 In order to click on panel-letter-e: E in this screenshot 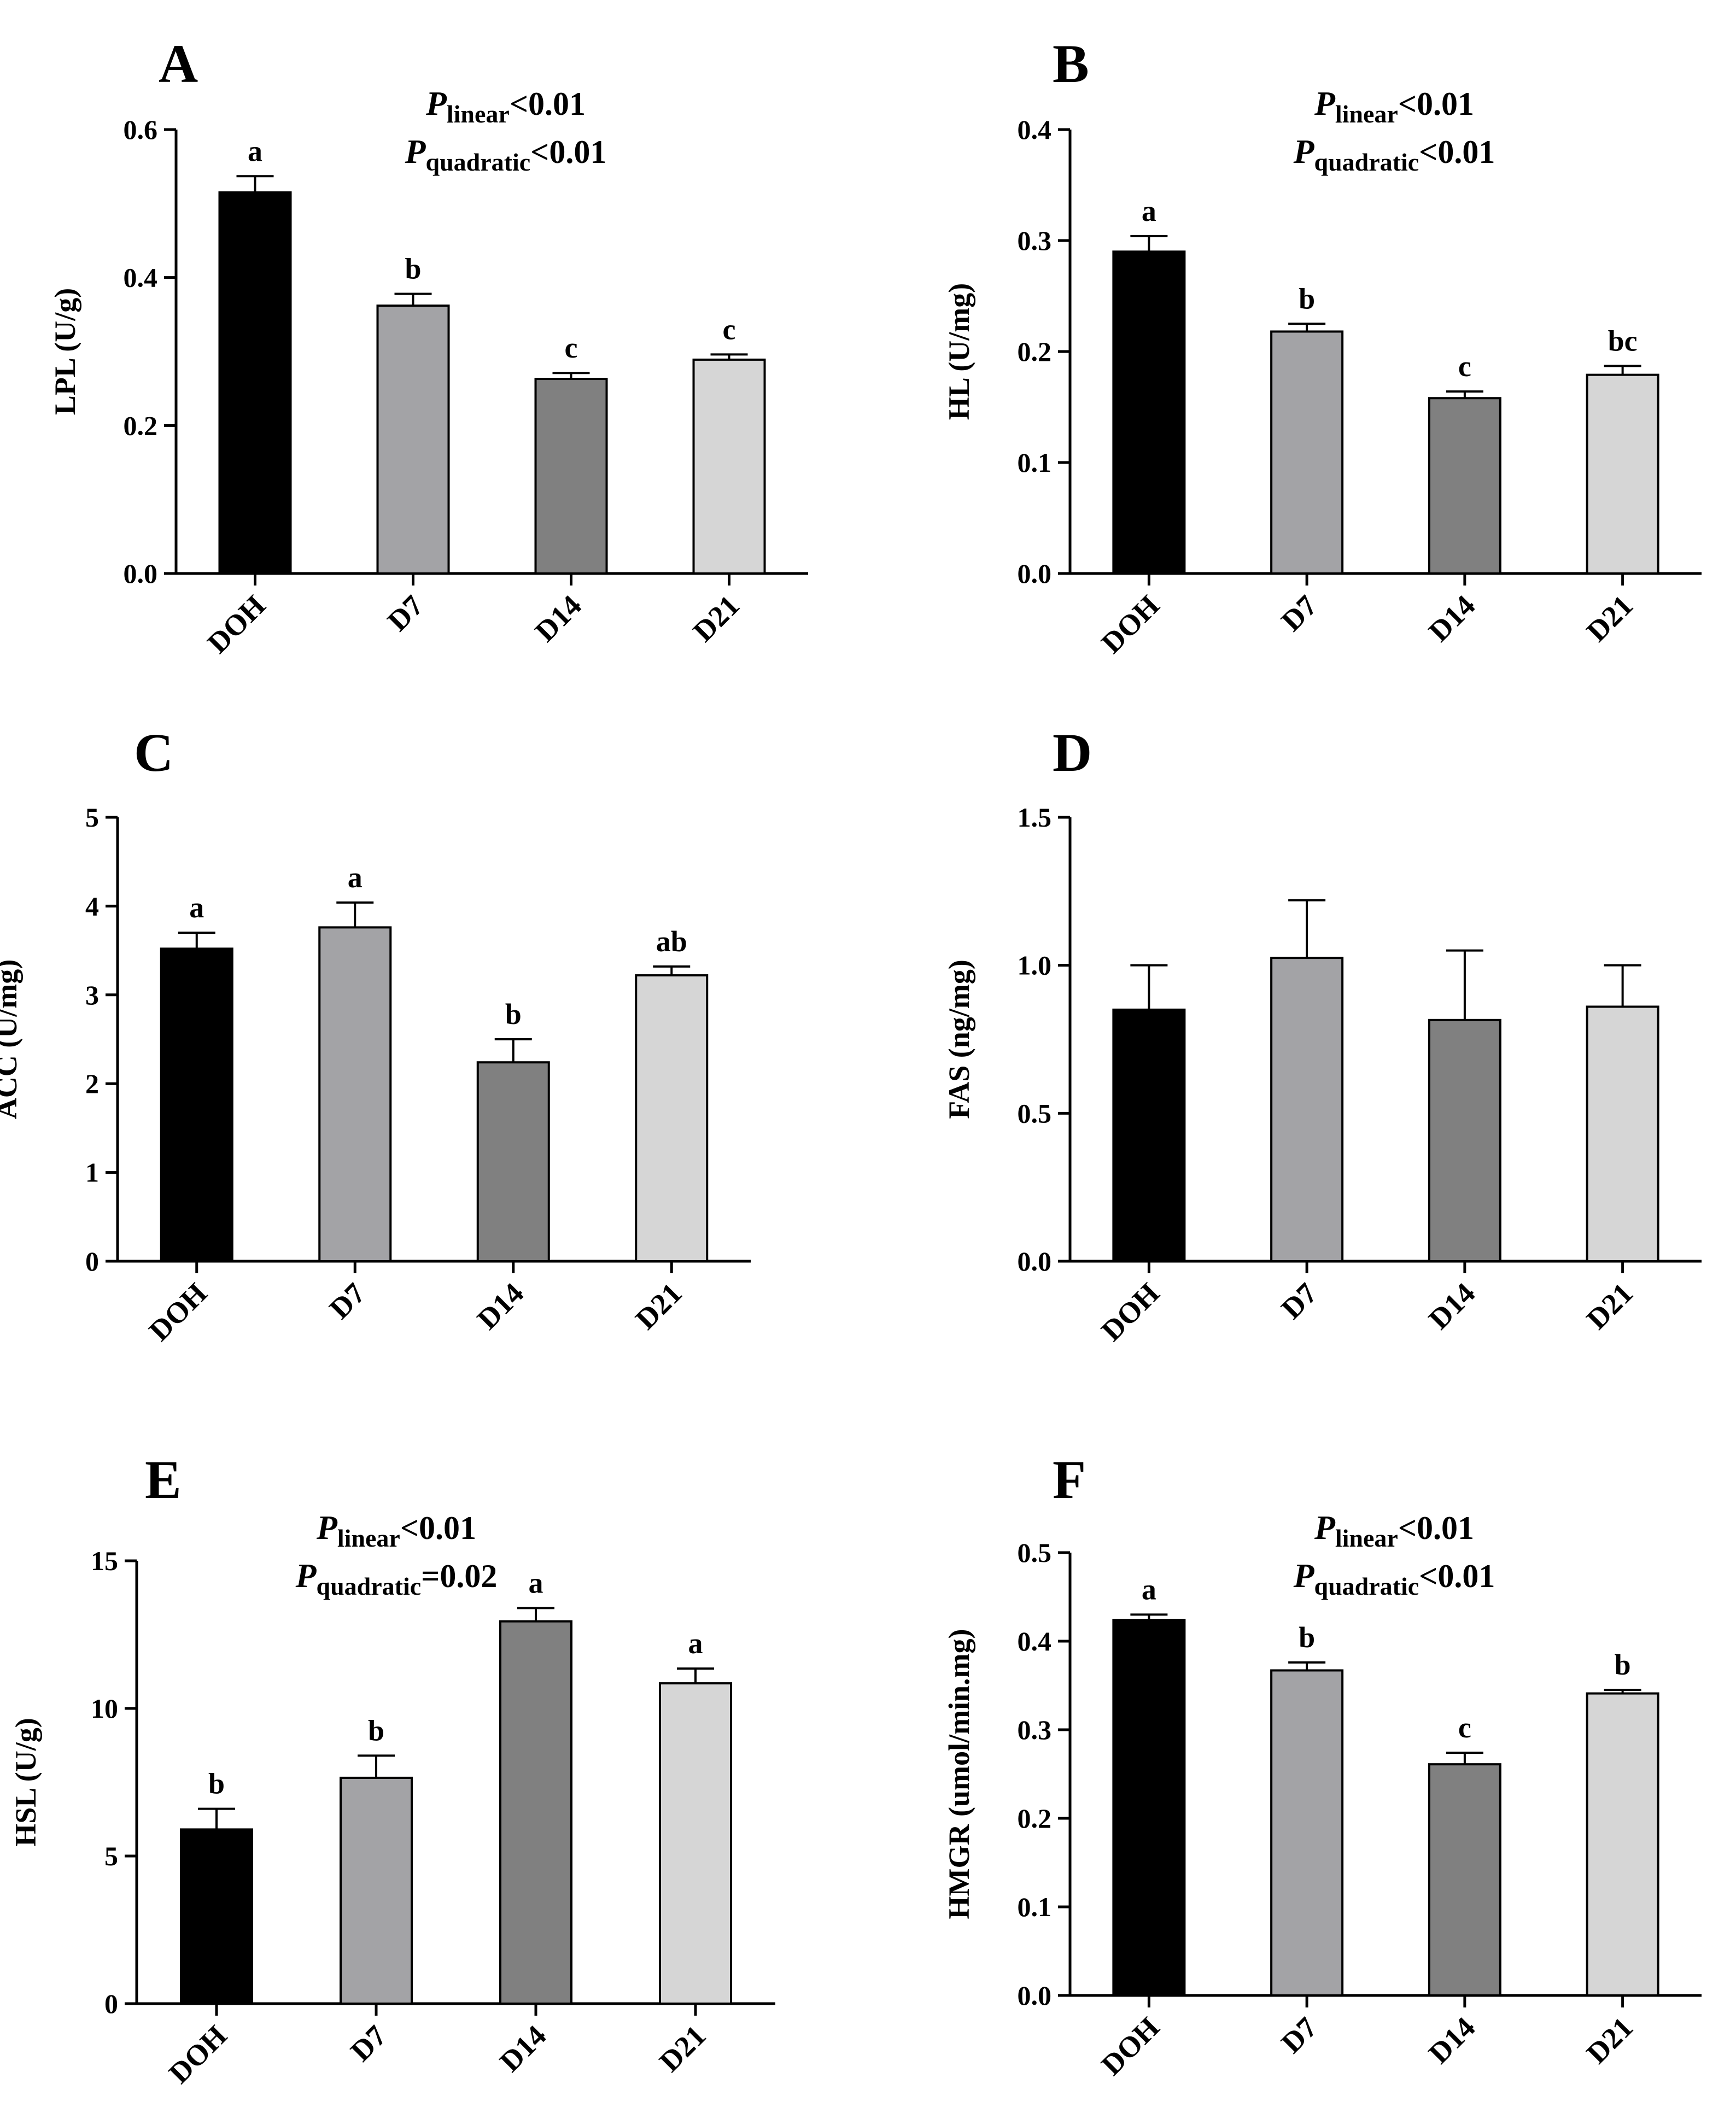, I will do `click(163, 1480)`.